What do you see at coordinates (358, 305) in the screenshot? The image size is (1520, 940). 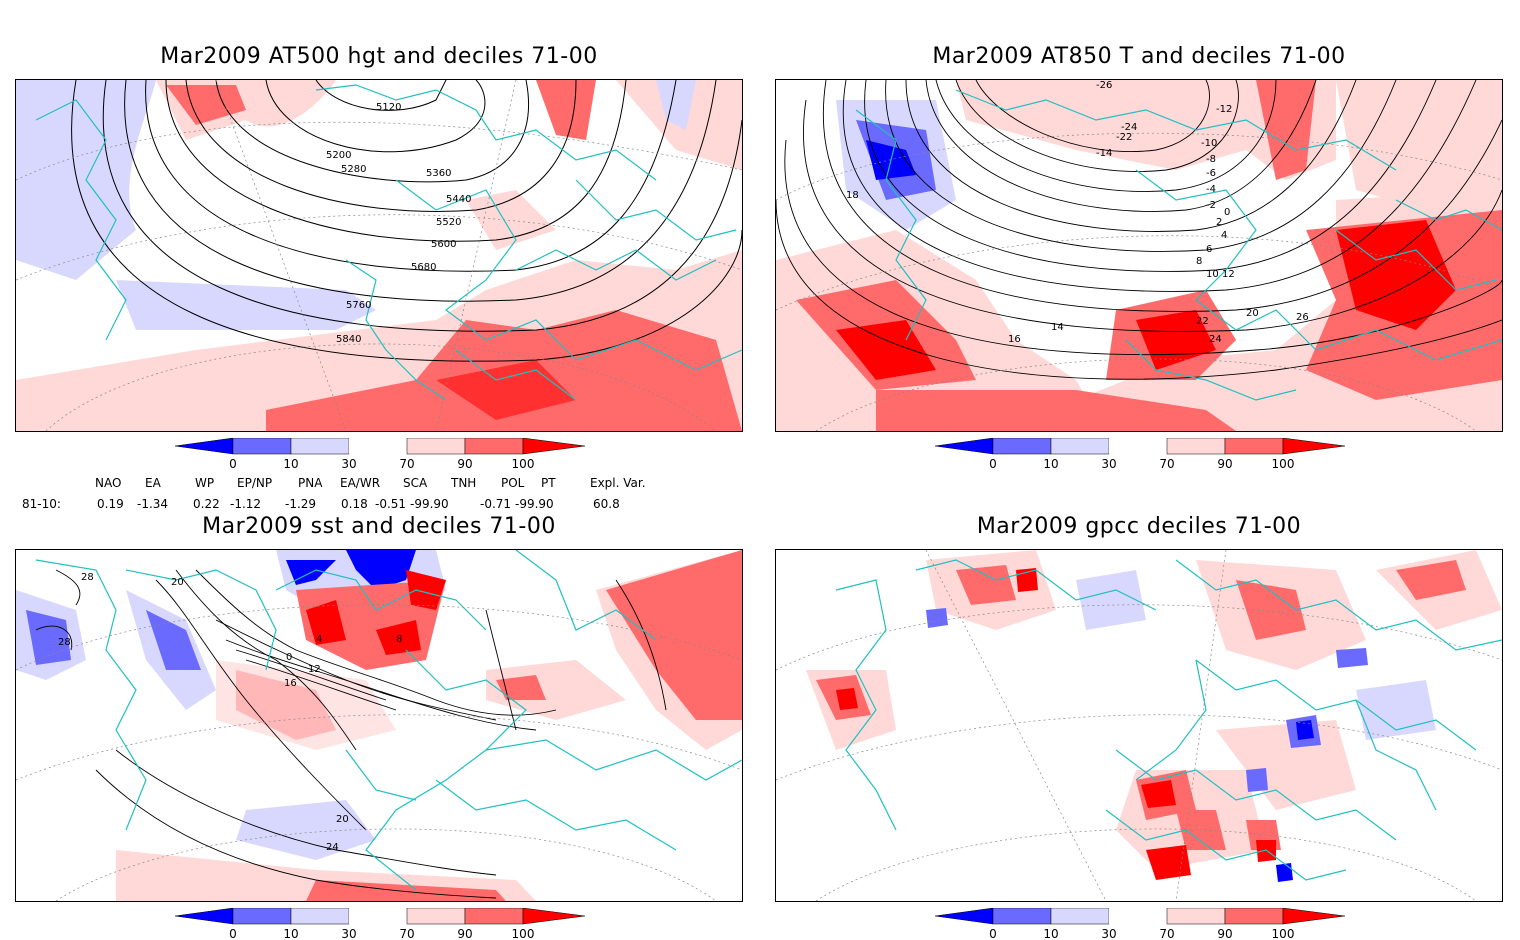 I see `contour-label: 5760` at bounding box center [358, 305].